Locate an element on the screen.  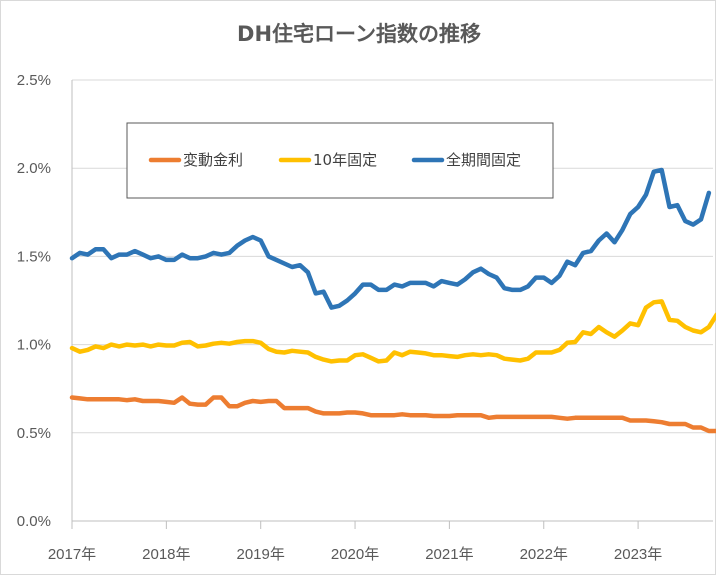
legend-label: 全期間固定 is located at coordinates (483, 160).